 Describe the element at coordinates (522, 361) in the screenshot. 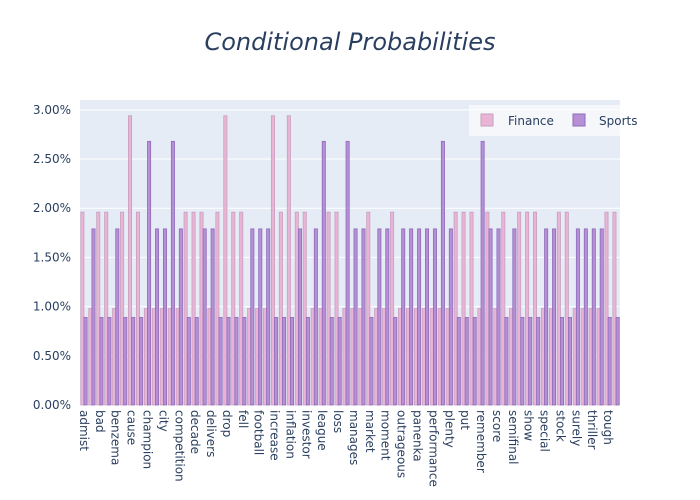

I see `bar-sports-share` at that location.